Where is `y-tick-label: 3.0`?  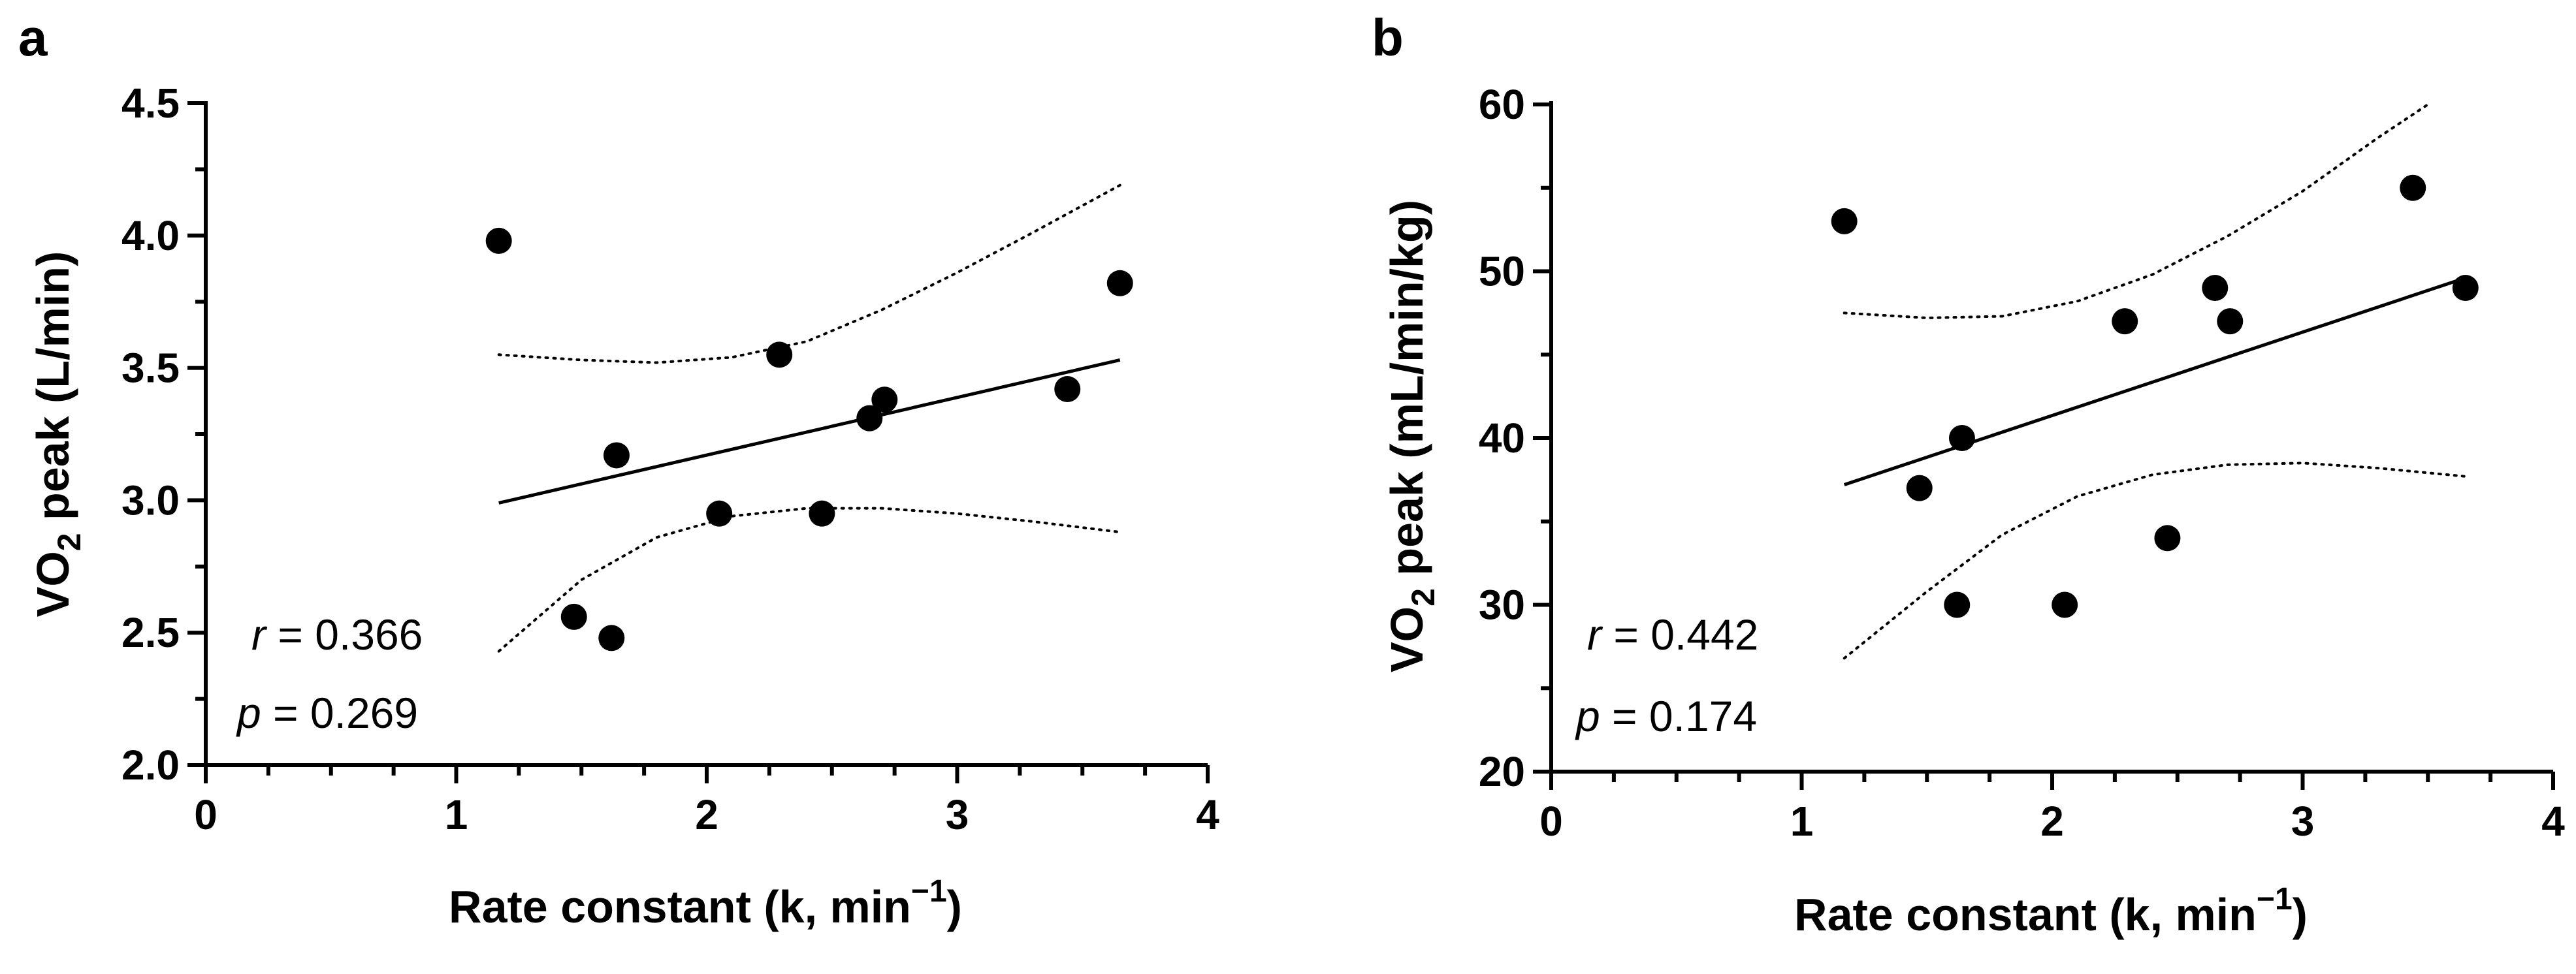
y-tick-label: 3.0 is located at coordinates (150, 500).